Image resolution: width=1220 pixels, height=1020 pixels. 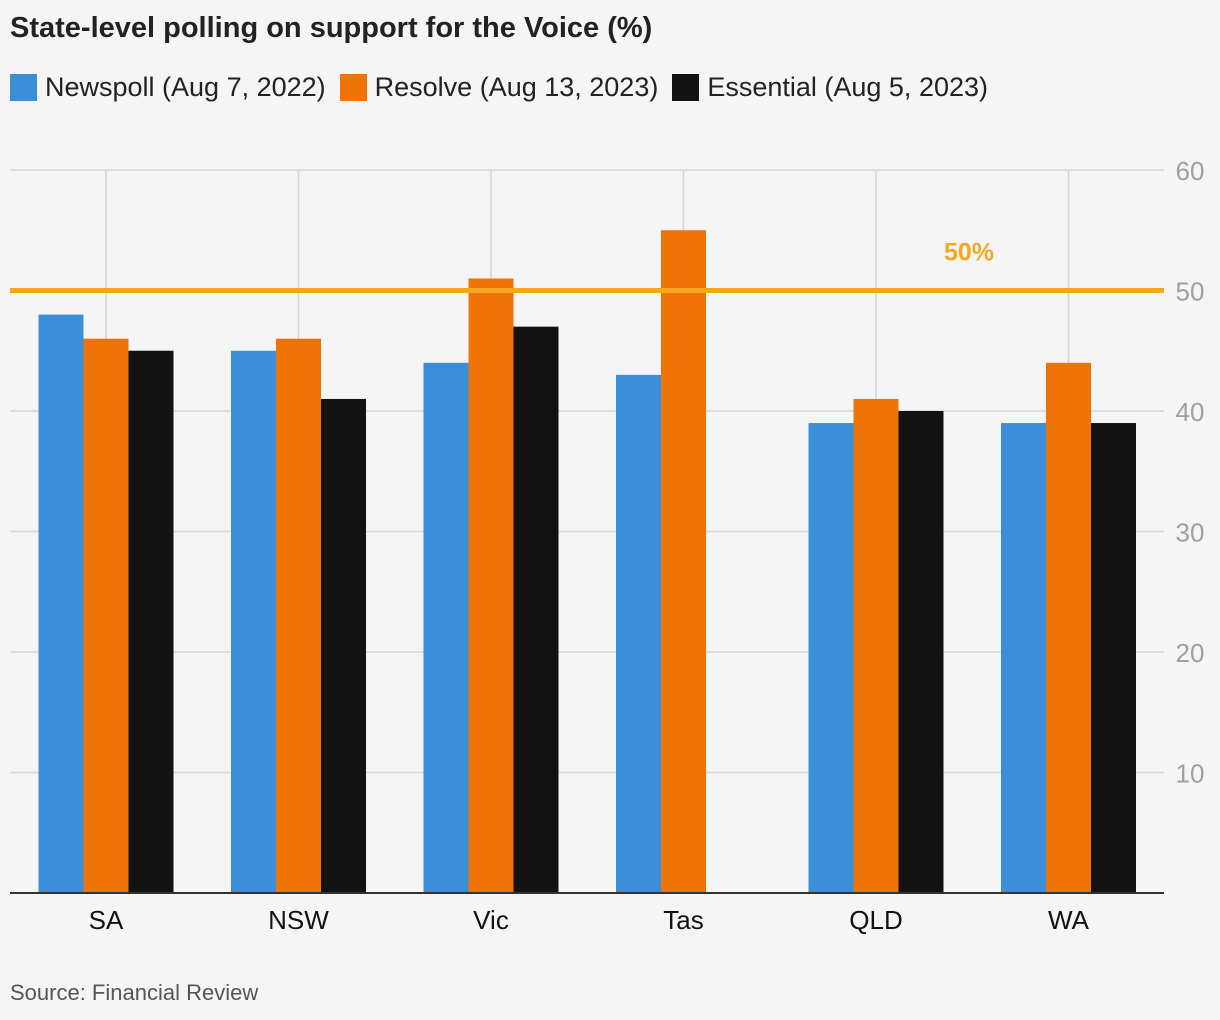 What do you see at coordinates (686, 87) in the screenshot?
I see `legend-swatch-essential` at bounding box center [686, 87].